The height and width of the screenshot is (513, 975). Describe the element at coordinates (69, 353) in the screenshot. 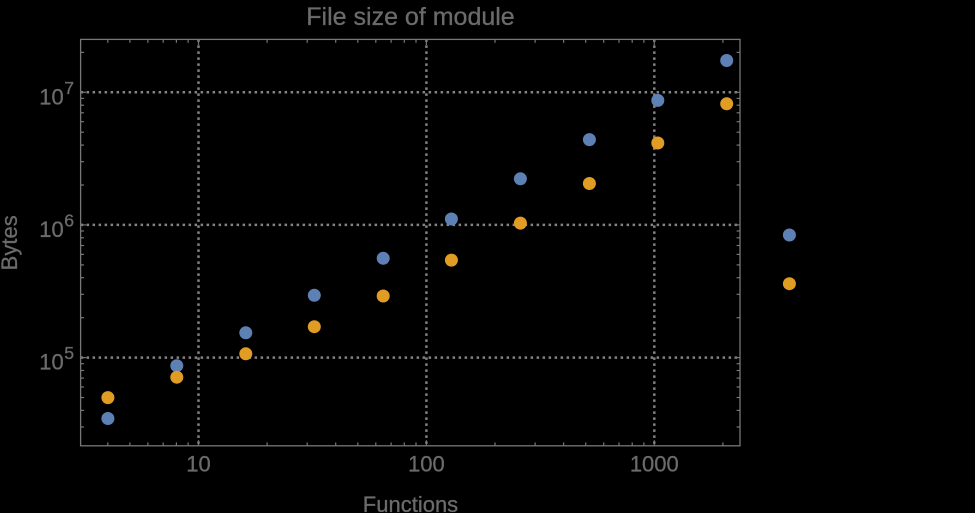

I see `svg-text: 5` at that location.